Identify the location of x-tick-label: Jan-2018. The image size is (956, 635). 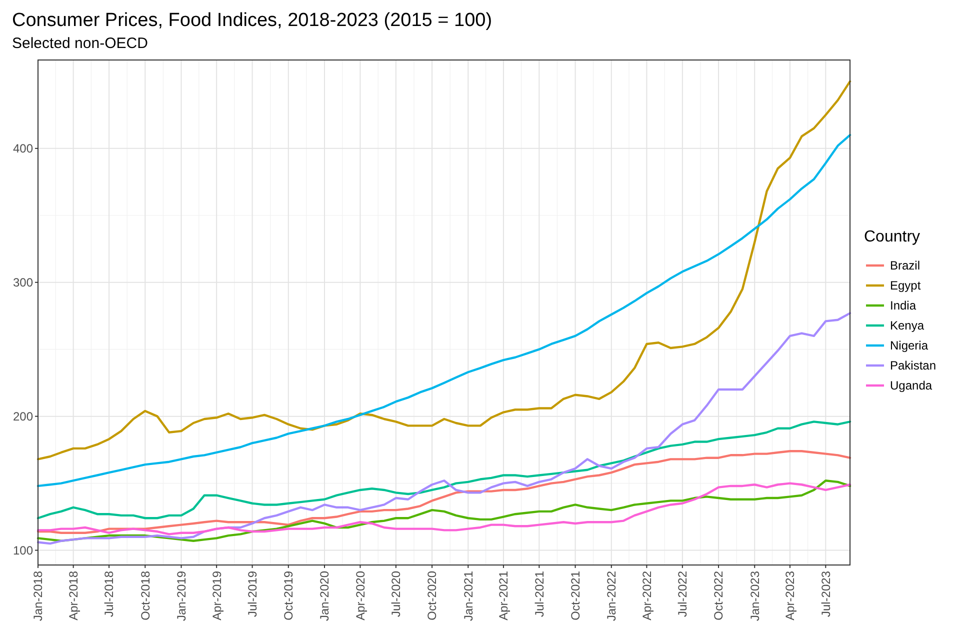
(38, 596).